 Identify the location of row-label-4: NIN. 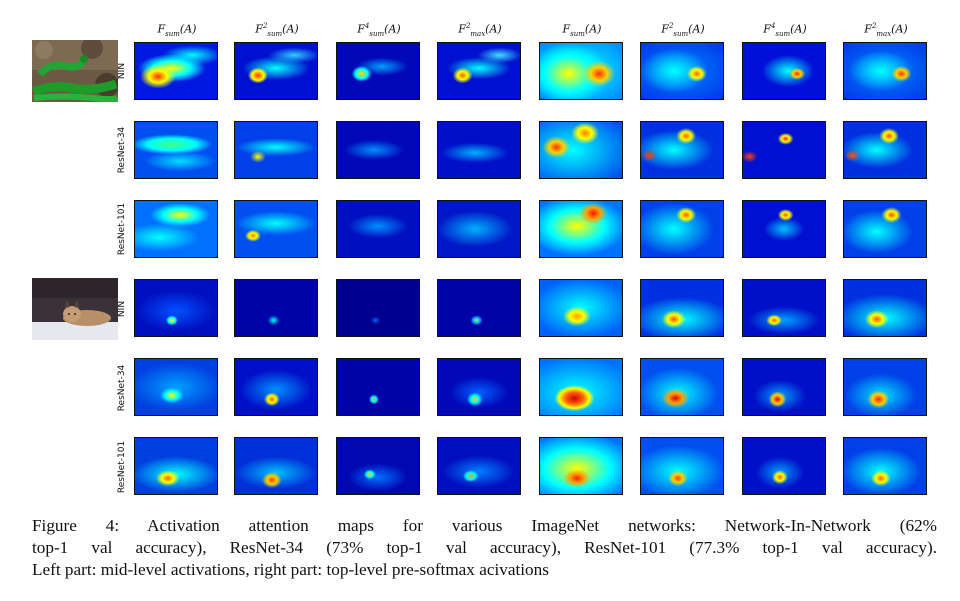
(122, 309).